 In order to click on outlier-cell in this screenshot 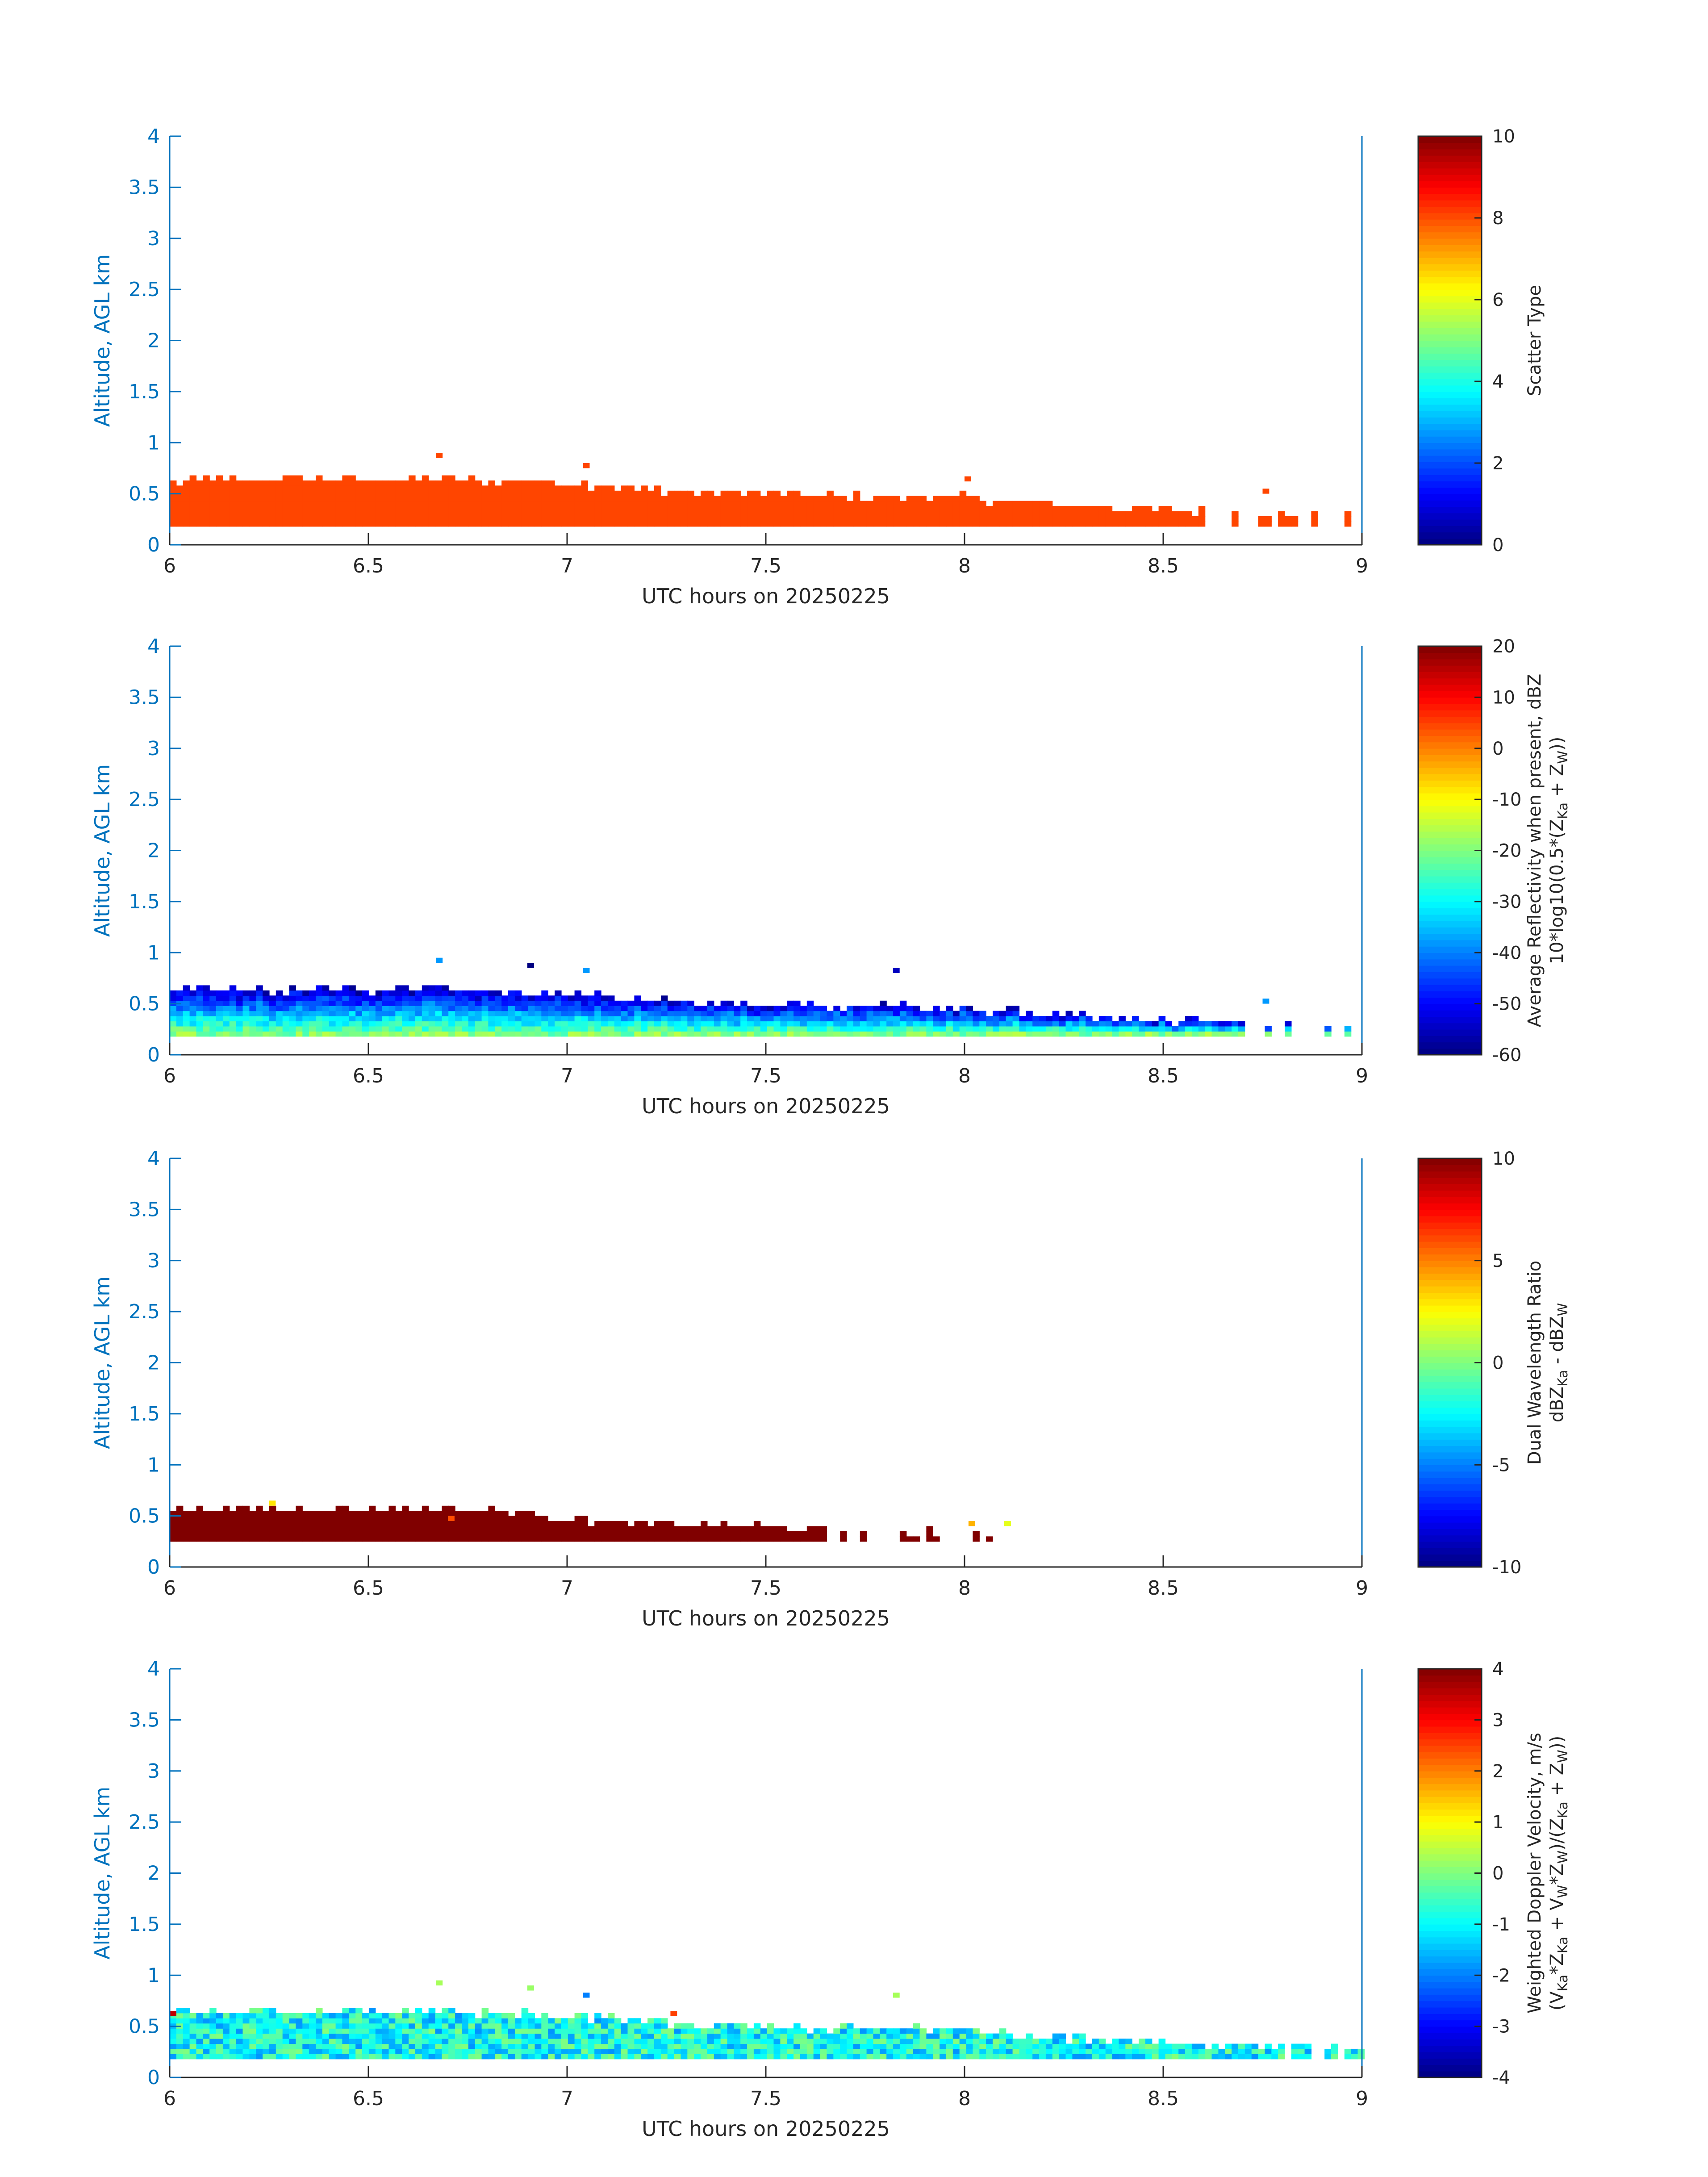, I will do `click(530, 965)`.